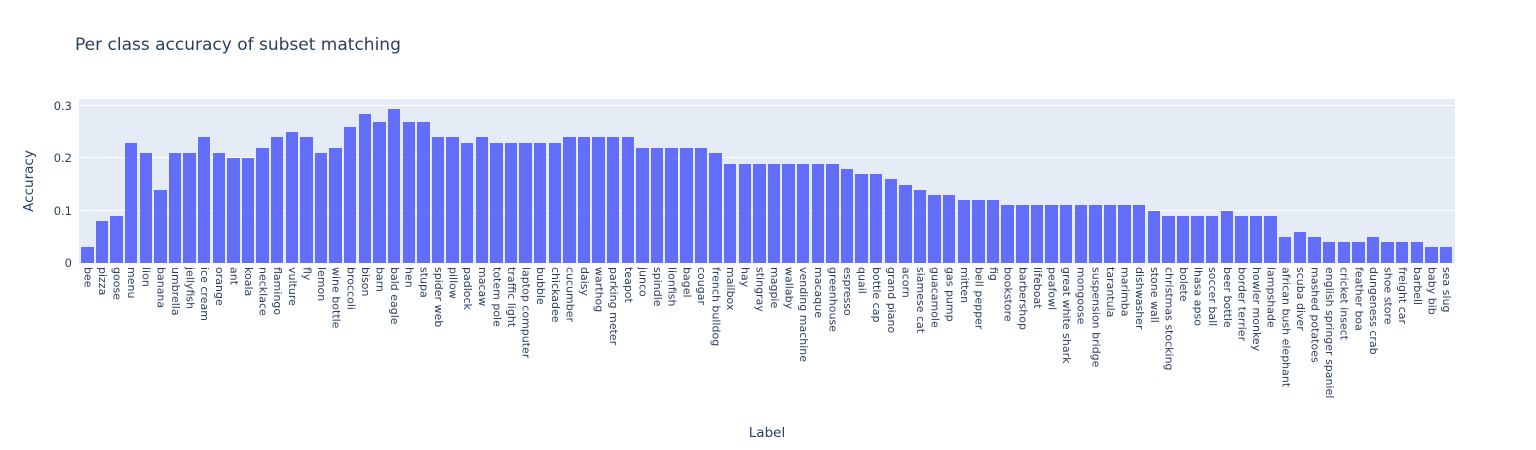 The image size is (1536, 450). What do you see at coordinates (803, 213) in the screenshot?
I see `bar-vending-machine` at bounding box center [803, 213].